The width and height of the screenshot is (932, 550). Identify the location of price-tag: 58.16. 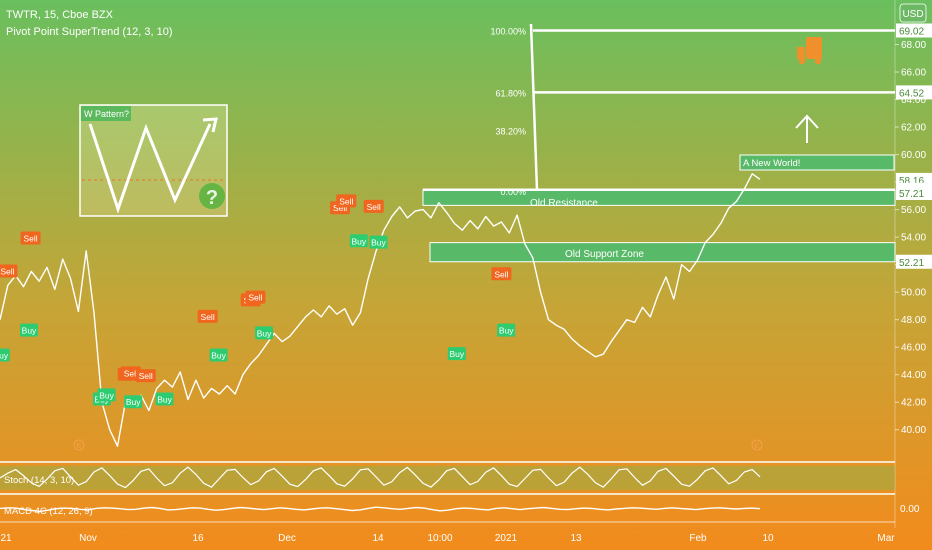
(911, 181).